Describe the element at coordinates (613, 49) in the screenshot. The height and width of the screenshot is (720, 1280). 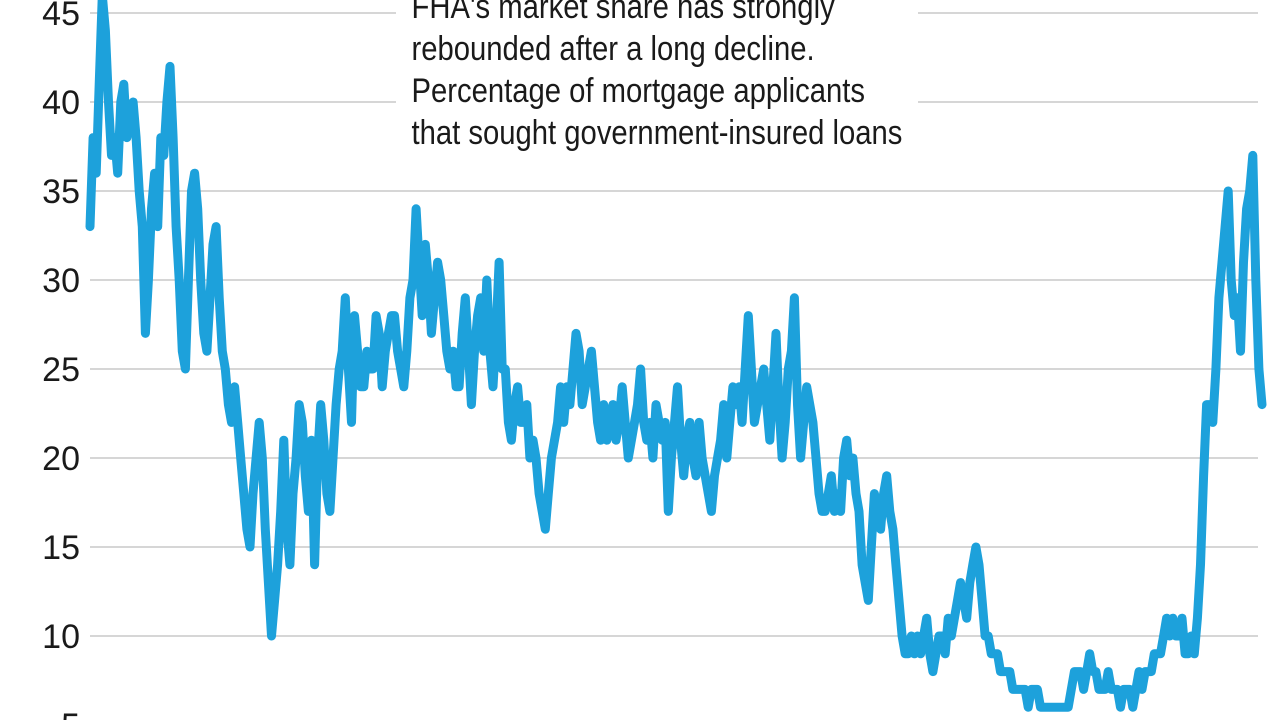
I see `title-line-2: rebounded after a long decline.` at that location.